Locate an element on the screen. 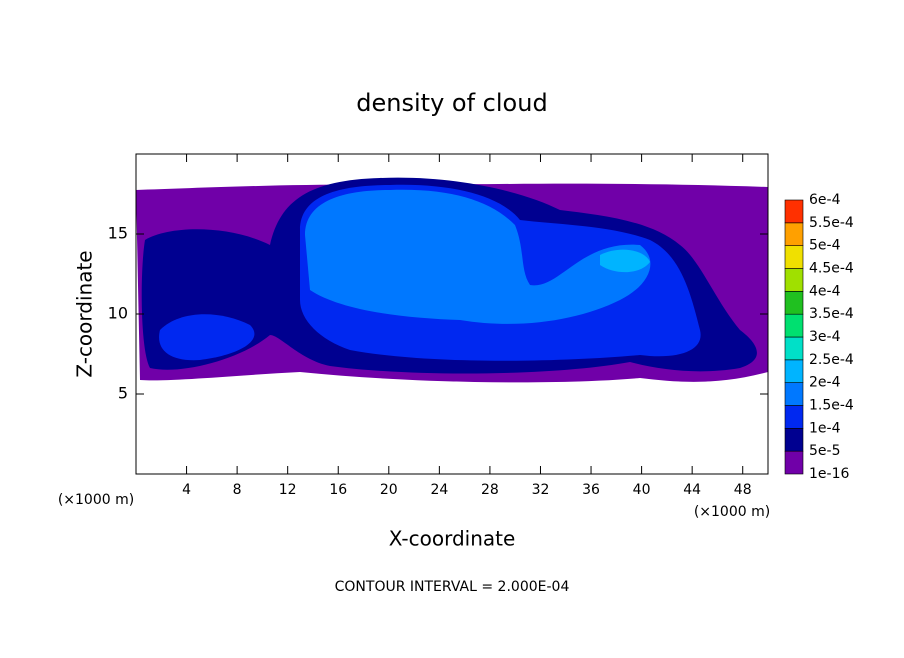 This screenshot has height=658, width=904. x-tick-label: 32 is located at coordinates (541, 490).